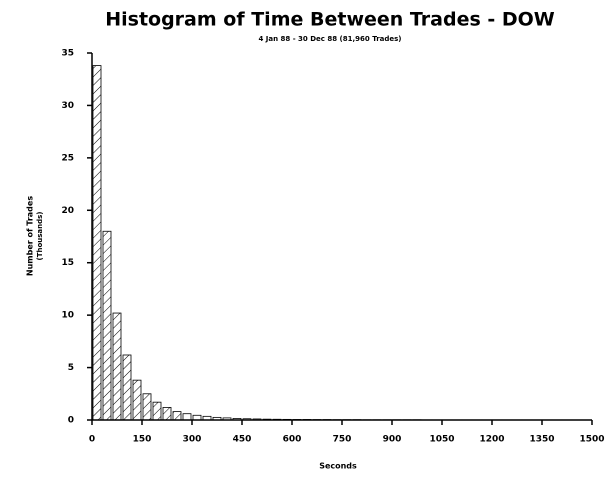  What do you see at coordinates (541, 440) in the screenshot?
I see `x-tick-label: 1350` at bounding box center [541, 440].